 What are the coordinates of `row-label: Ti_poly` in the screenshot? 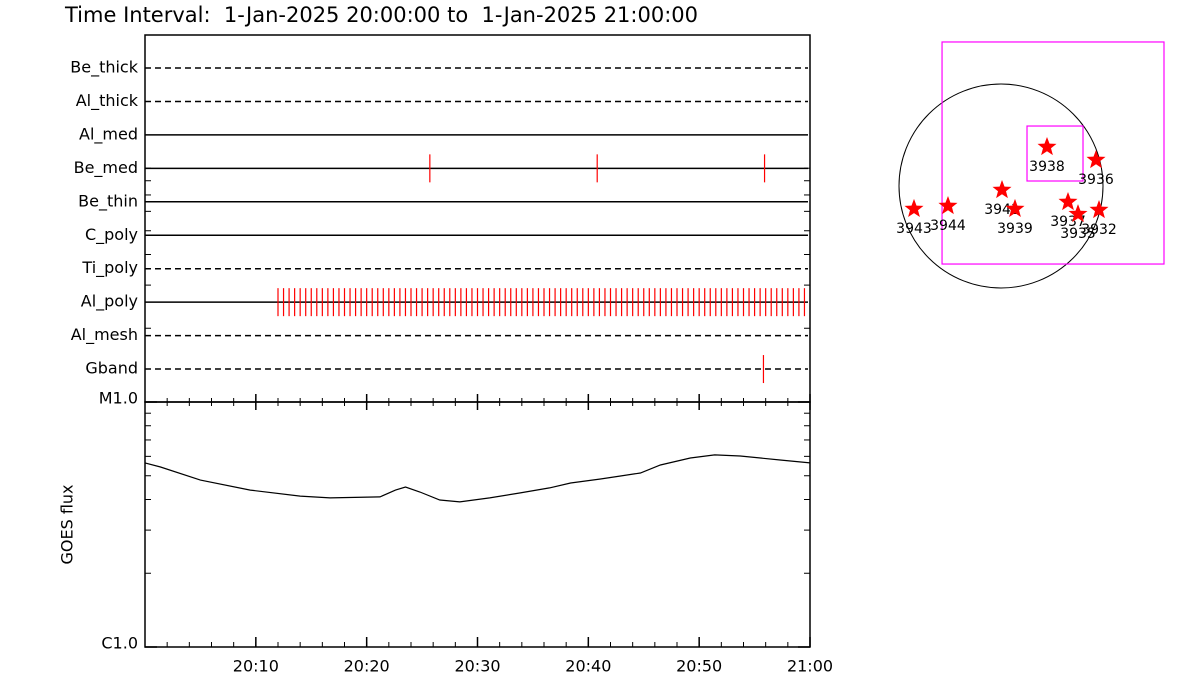 It's located at (109, 268).